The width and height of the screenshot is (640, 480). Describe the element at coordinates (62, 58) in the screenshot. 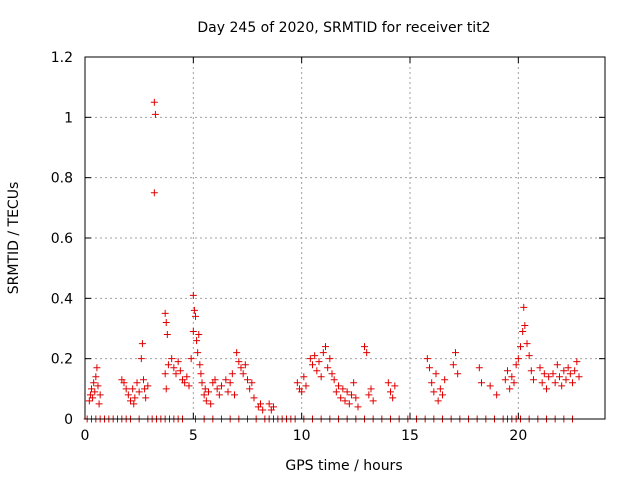

I see `y-tick-label: 1.2` at that location.